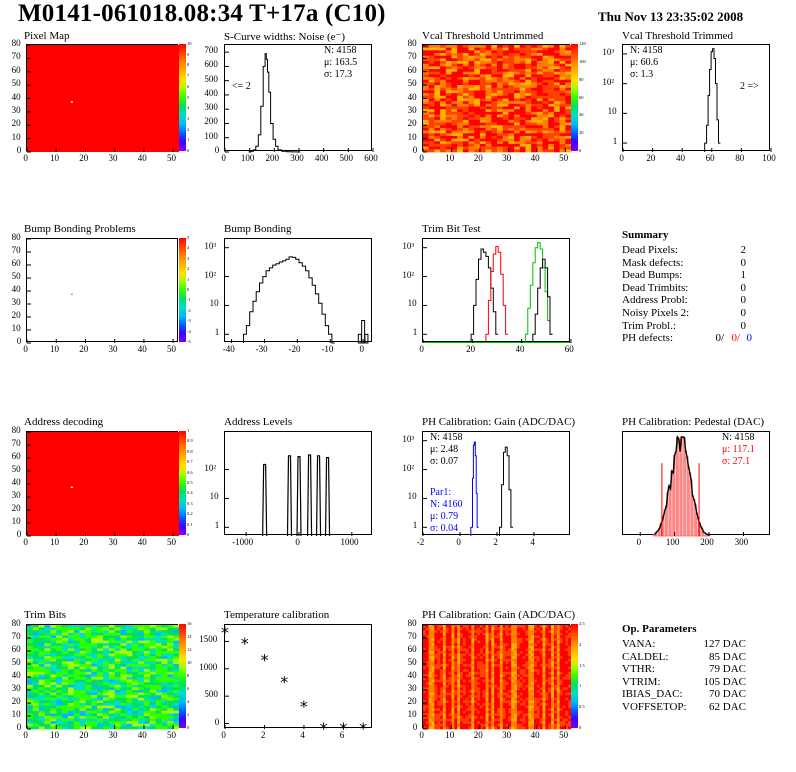 Image resolution: width=796 pixels, height=772 pixels. What do you see at coordinates (687, 300) in the screenshot?
I see `summary-row: Address Probl: 0` at bounding box center [687, 300].